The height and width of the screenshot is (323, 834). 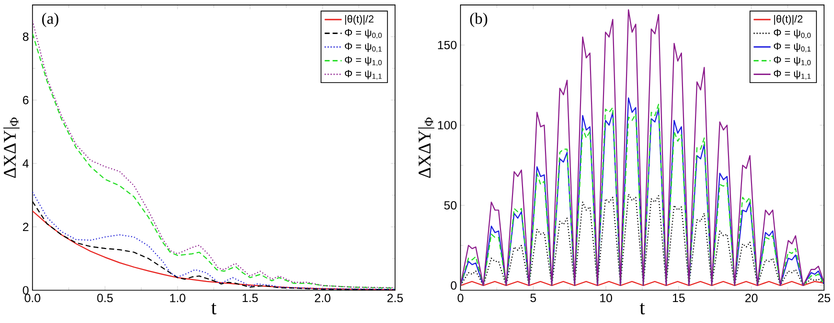 What do you see at coordinates (824, 298) in the screenshot?
I see `x-tick-label: 25` at bounding box center [824, 298].